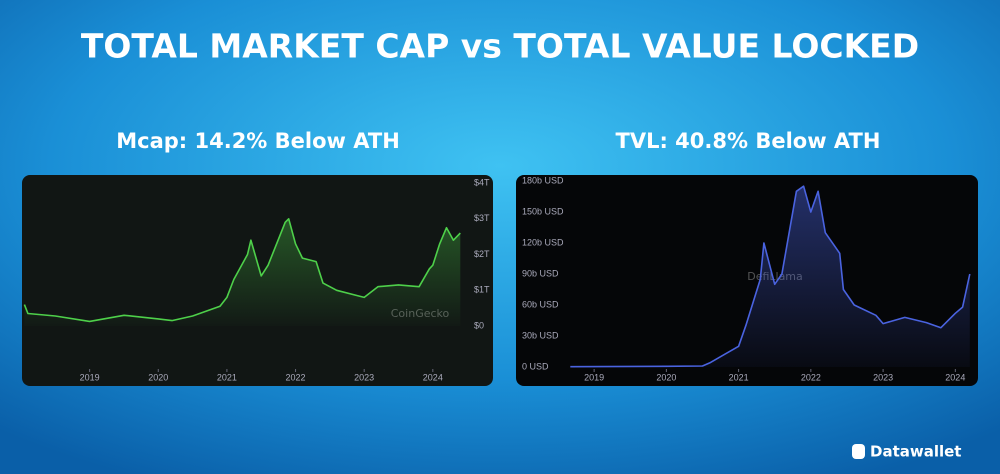 The image size is (1000, 474). What do you see at coordinates (748, 141) in the screenshot?
I see `chart-title: TVL: 40.8% Below ATH` at bounding box center [748, 141].